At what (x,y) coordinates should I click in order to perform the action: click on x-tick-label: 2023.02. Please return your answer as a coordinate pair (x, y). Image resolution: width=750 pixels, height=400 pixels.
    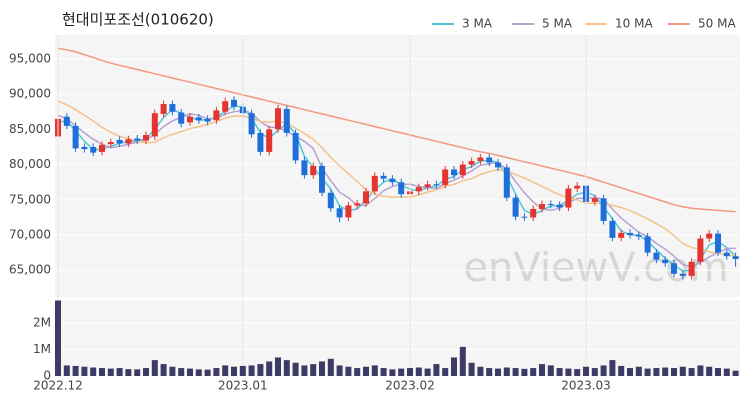
    Looking at the image, I should click on (410, 386).